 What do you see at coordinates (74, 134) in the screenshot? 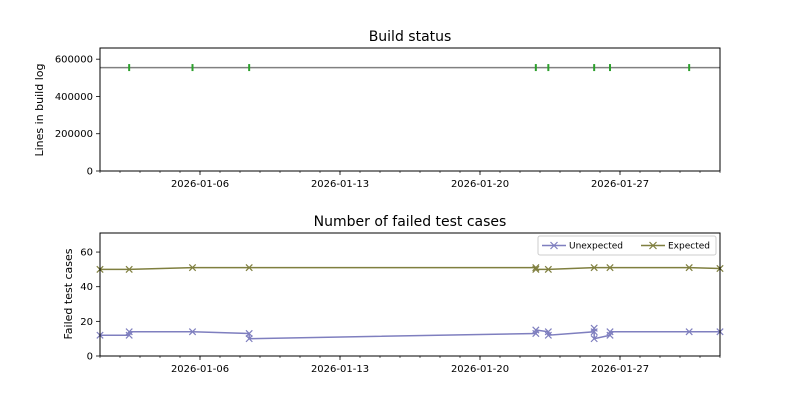
I see `y-tick-label: 200000` at bounding box center [74, 134].